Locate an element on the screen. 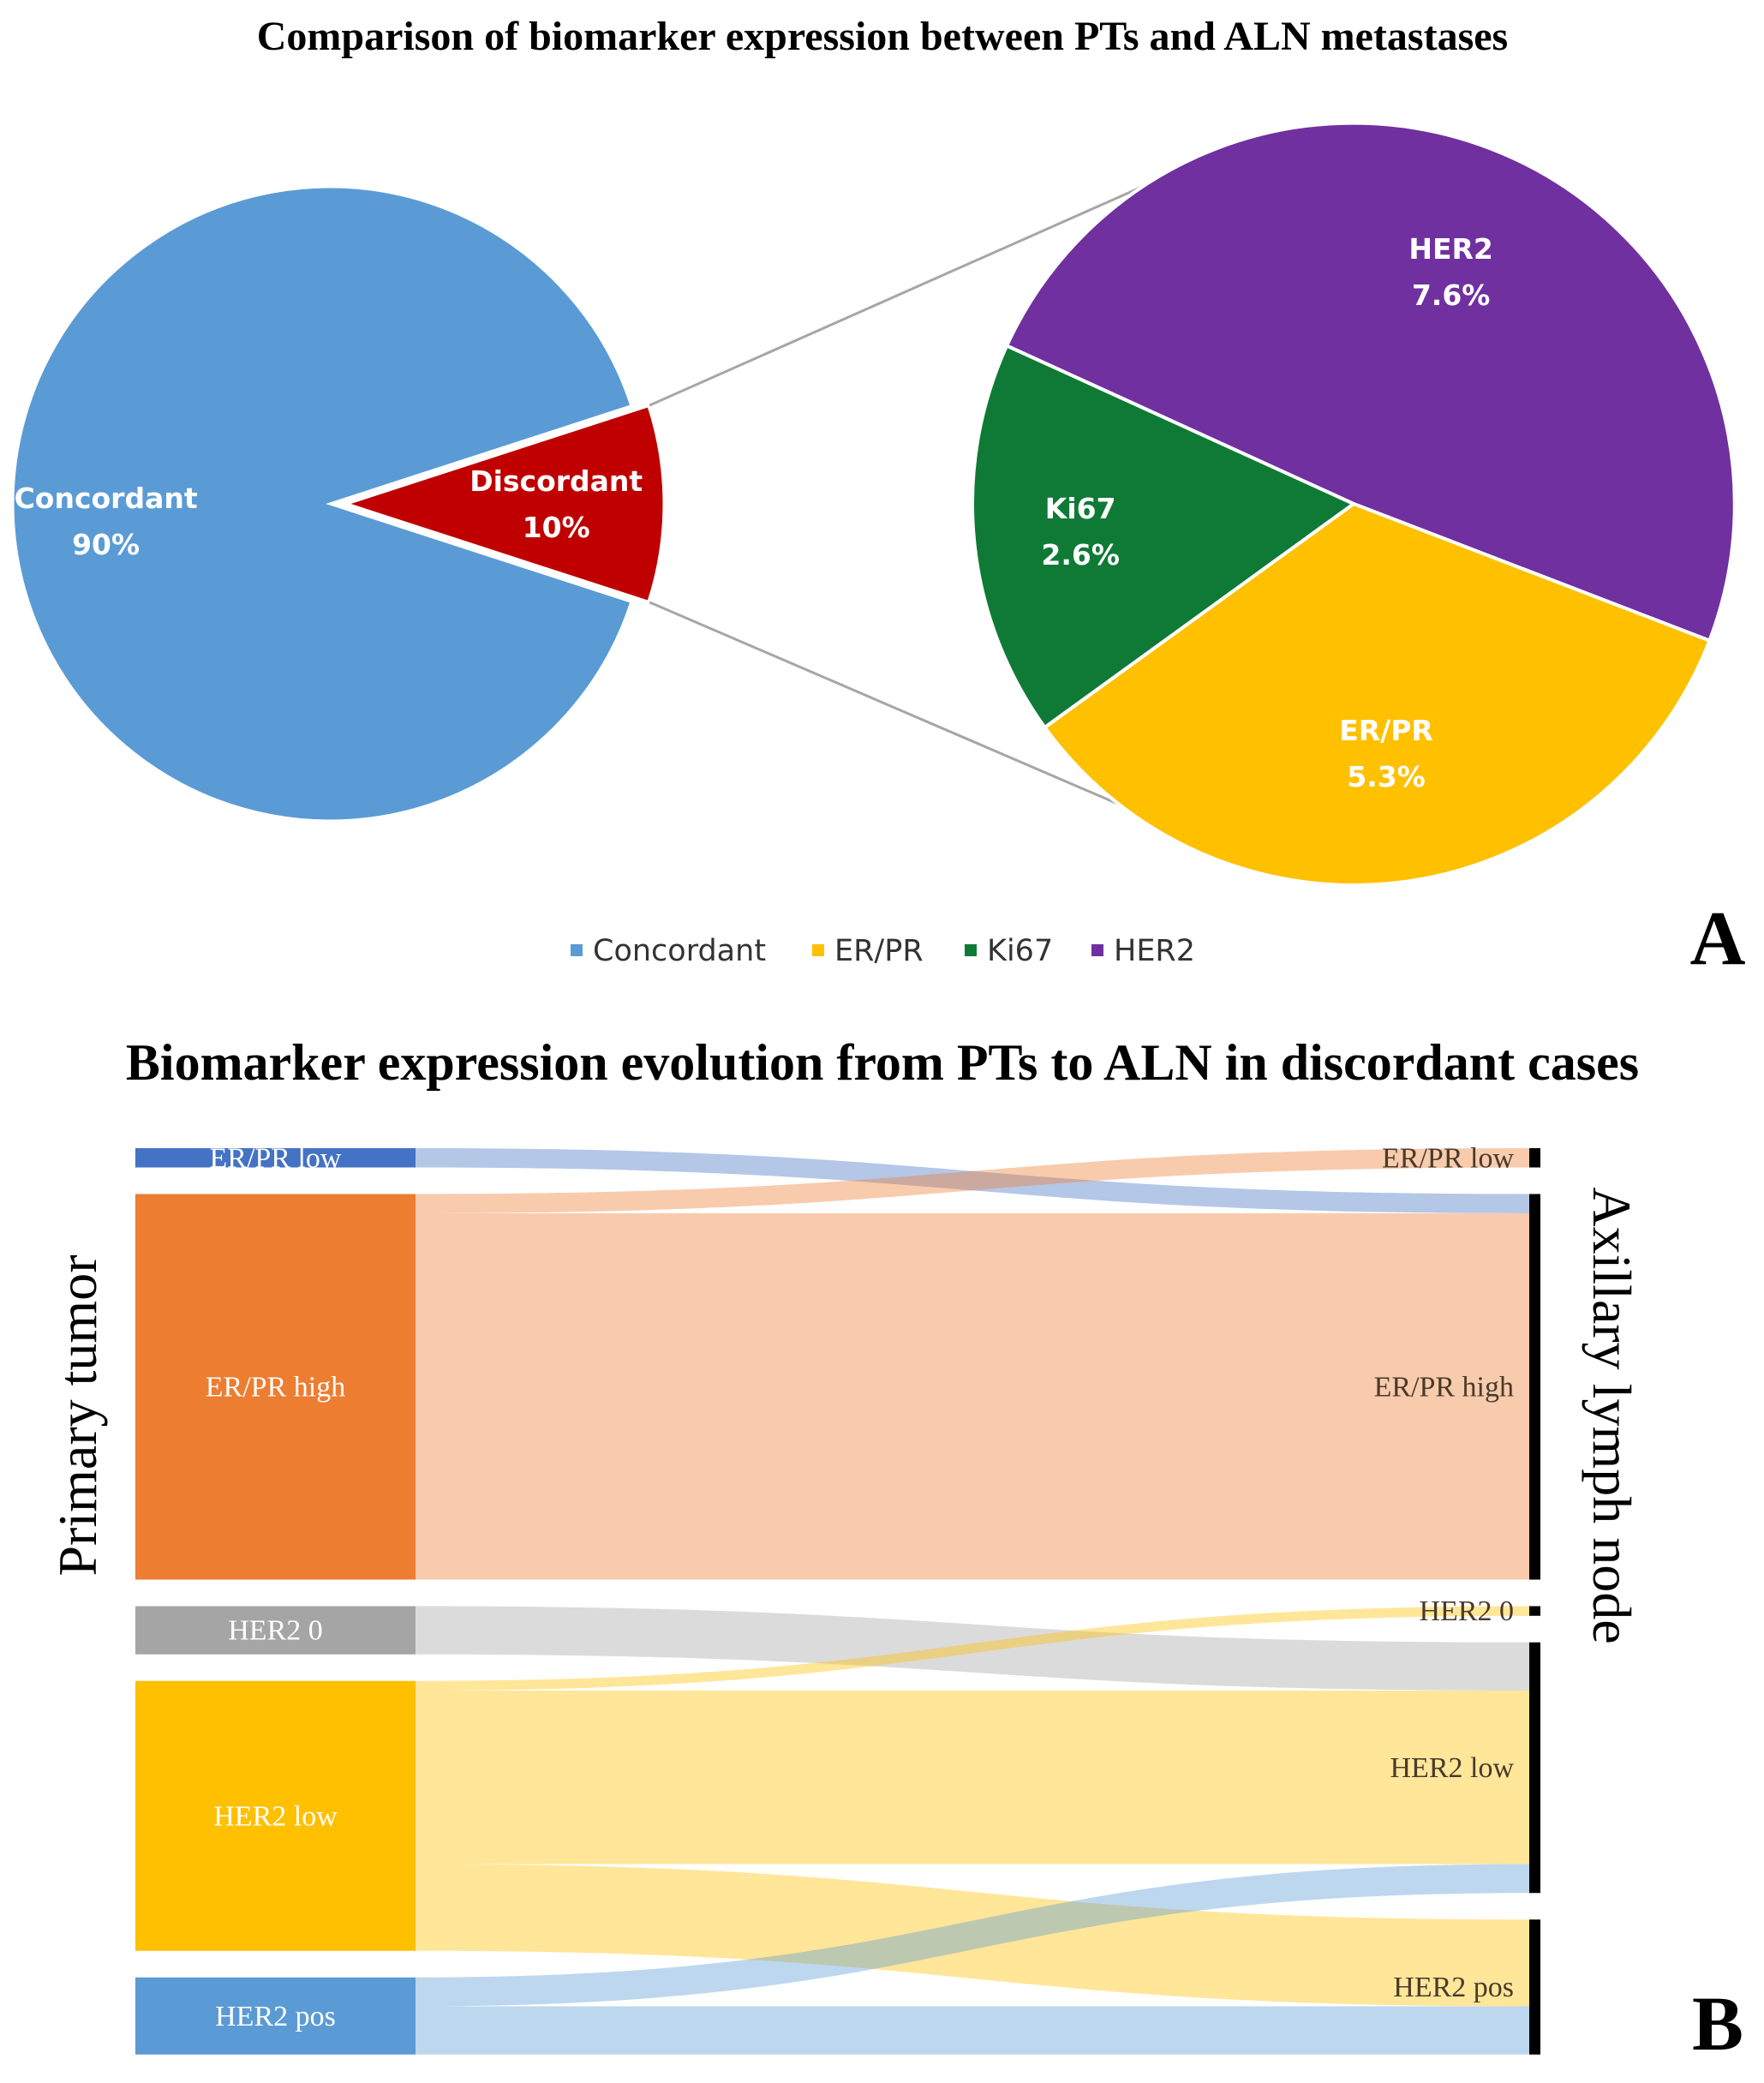 This screenshot has height=2083, width=1764. flow-her2_0-to-her2_low is located at coordinates (973, 1648).